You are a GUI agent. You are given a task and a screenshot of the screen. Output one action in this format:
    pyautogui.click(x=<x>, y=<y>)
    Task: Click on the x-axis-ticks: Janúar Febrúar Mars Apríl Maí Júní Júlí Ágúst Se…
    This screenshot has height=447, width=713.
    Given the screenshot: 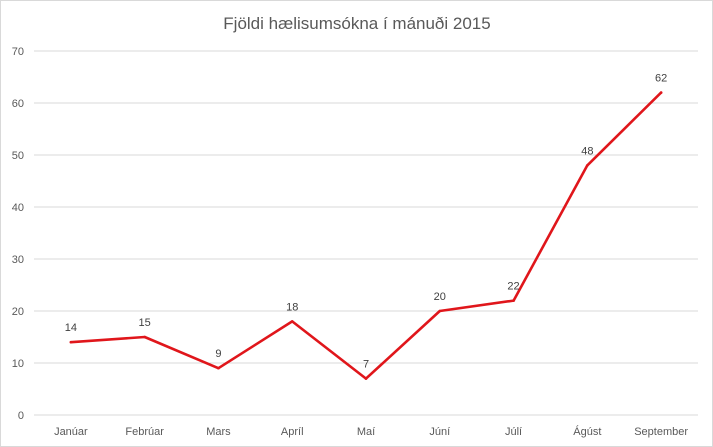 What is the action you would take?
    pyautogui.click(x=371, y=431)
    